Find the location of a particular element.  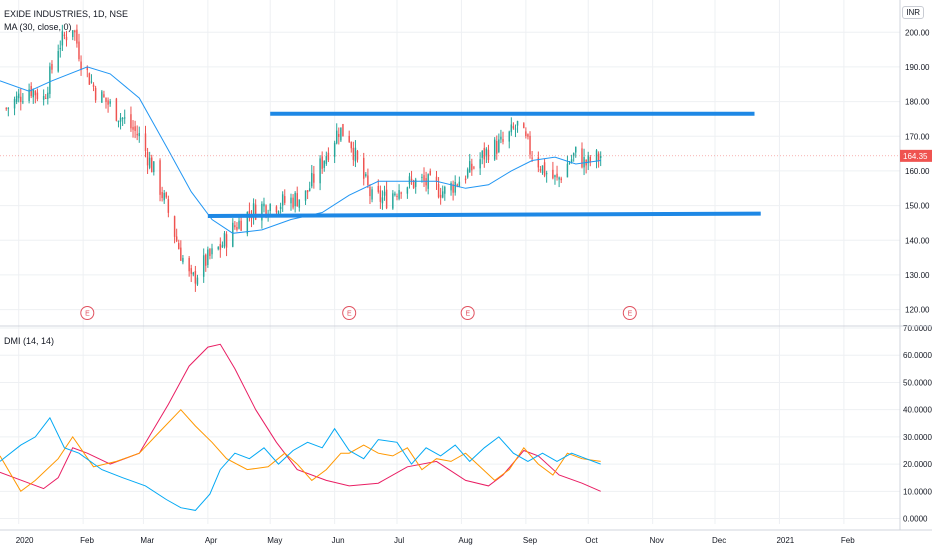

price-tick-label: 130.00 is located at coordinates (917, 275).